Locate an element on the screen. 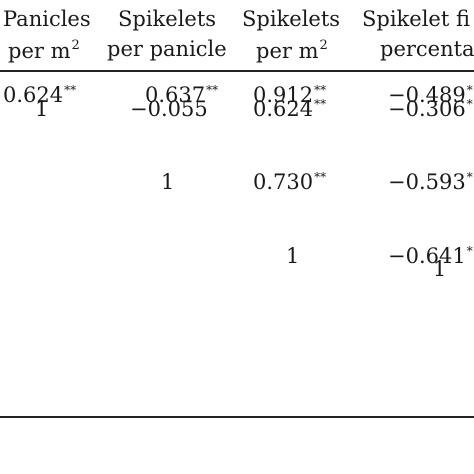  header-panicles-line1: Panicles is located at coordinates (47, 19).